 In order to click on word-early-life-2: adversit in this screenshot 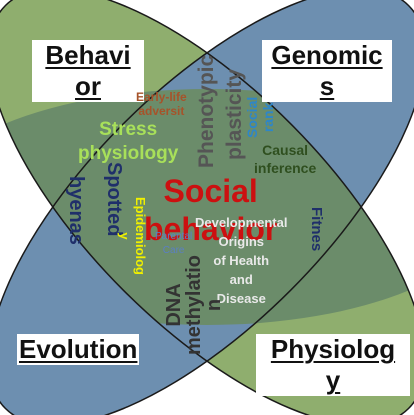, I will do `click(161, 111)`.